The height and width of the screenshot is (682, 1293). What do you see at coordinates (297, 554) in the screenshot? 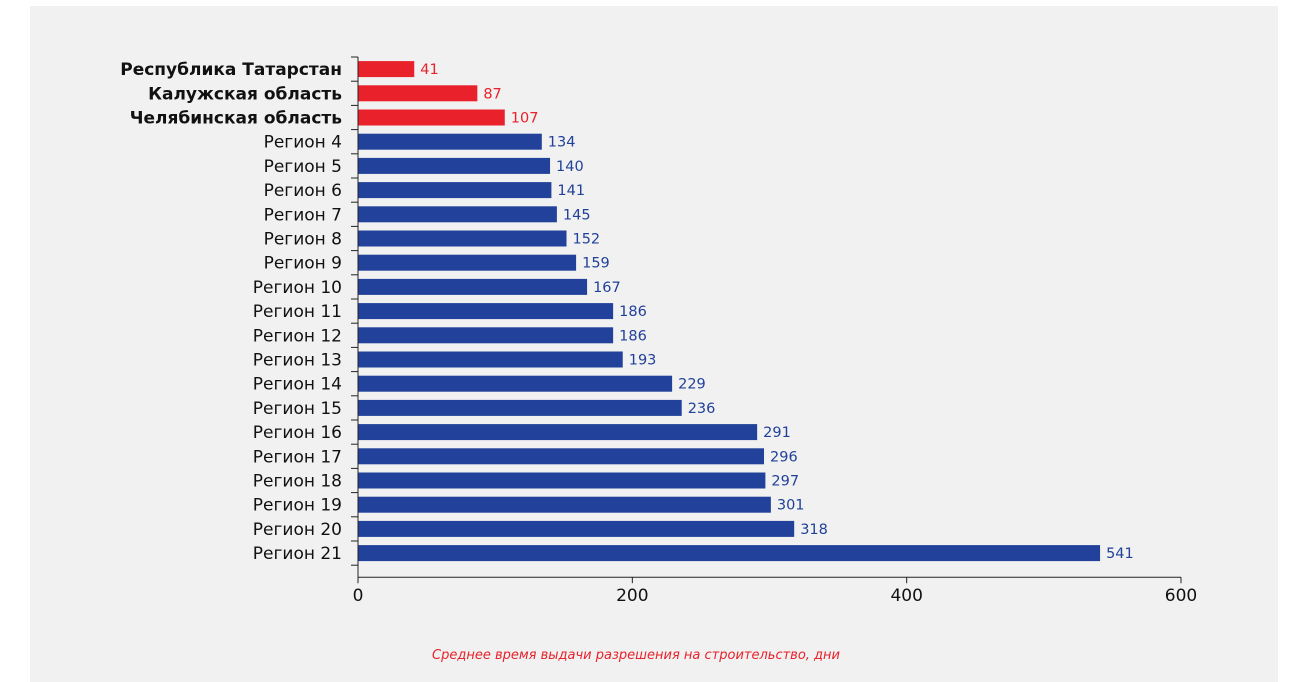
I see `category-label: Регион 21` at bounding box center [297, 554].